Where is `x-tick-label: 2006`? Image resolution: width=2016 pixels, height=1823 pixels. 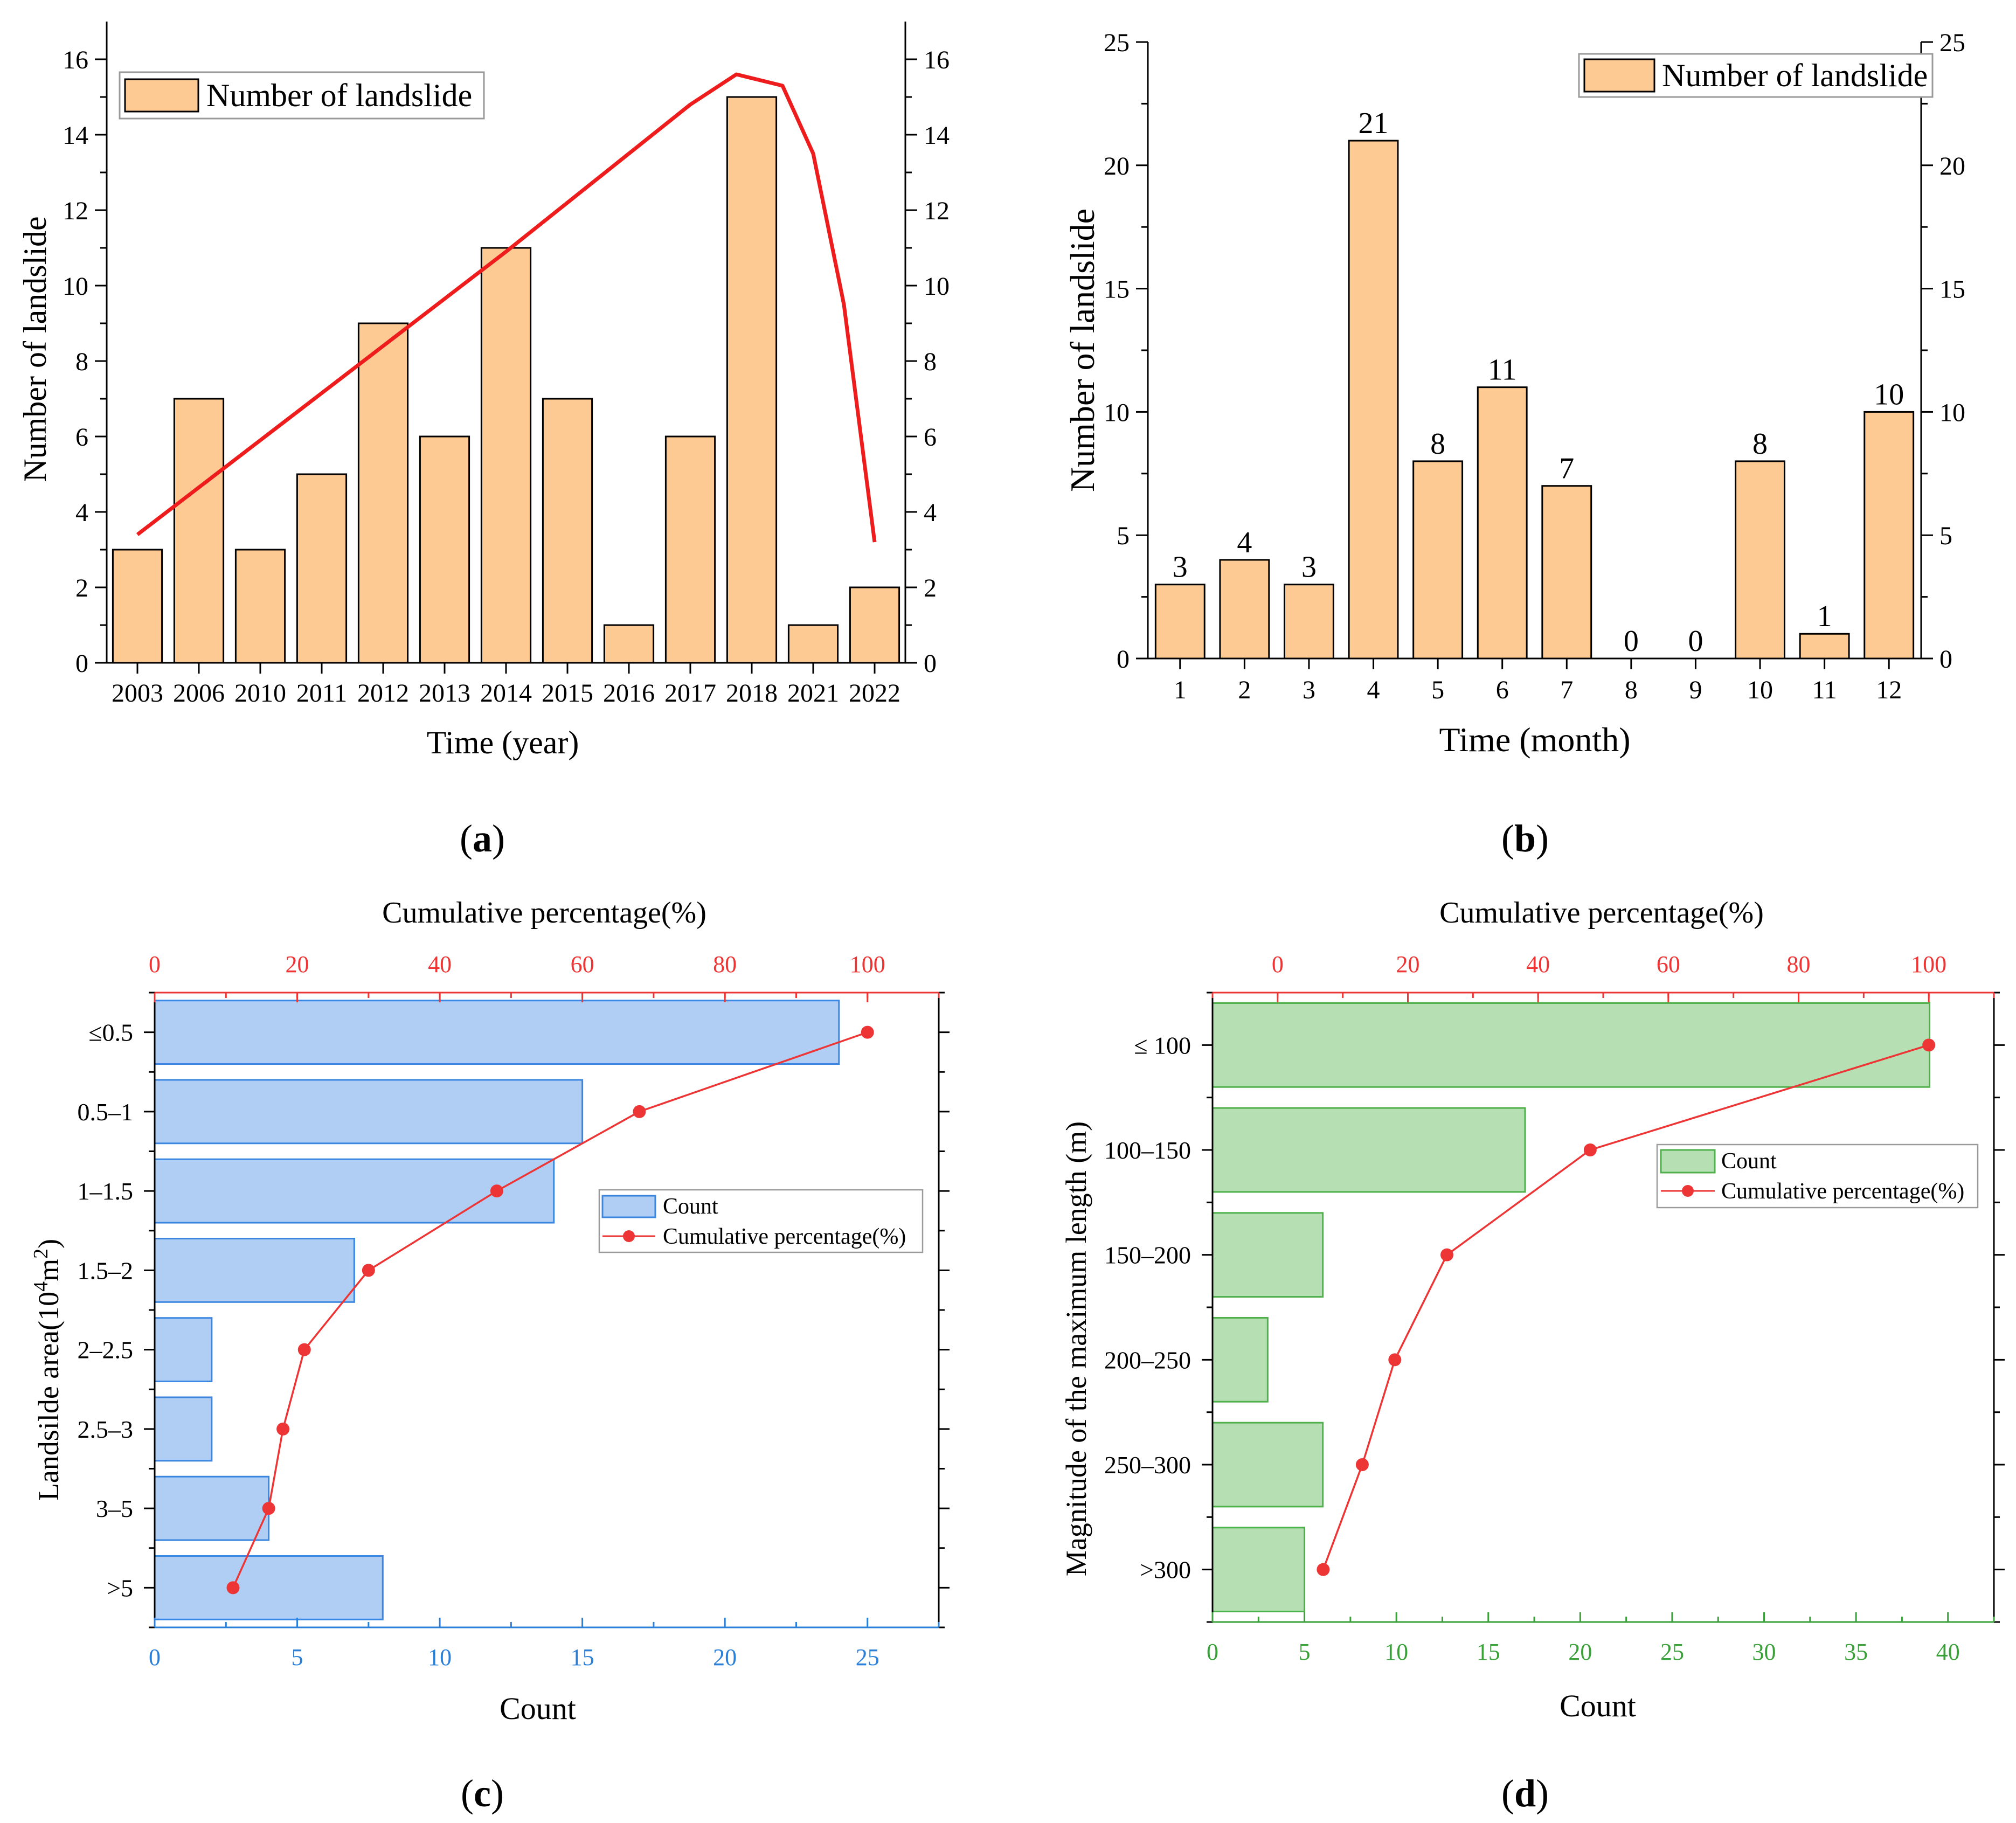 x-tick-label: 2006 is located at coordinates (199, 693).